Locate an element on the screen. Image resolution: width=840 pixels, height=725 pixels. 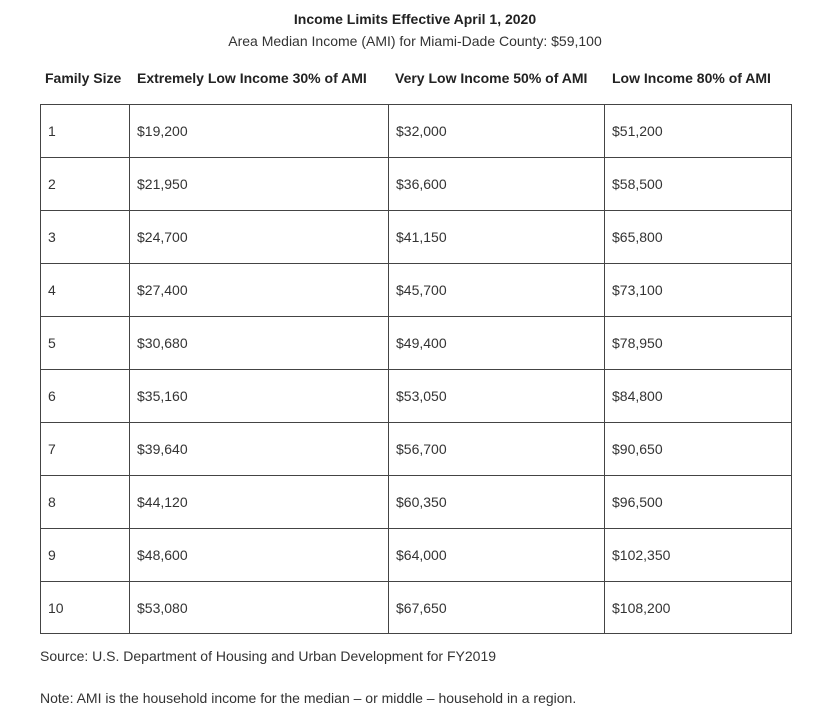
extremely-low-income-cell: $21,950 is located at coordinates (259, 184).